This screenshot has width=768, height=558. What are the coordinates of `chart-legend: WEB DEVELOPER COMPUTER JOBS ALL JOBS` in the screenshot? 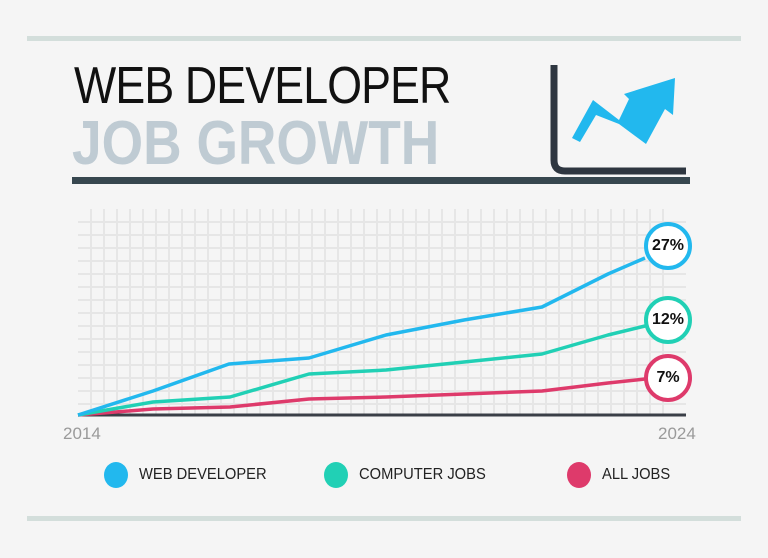 It's located at (407, 475).